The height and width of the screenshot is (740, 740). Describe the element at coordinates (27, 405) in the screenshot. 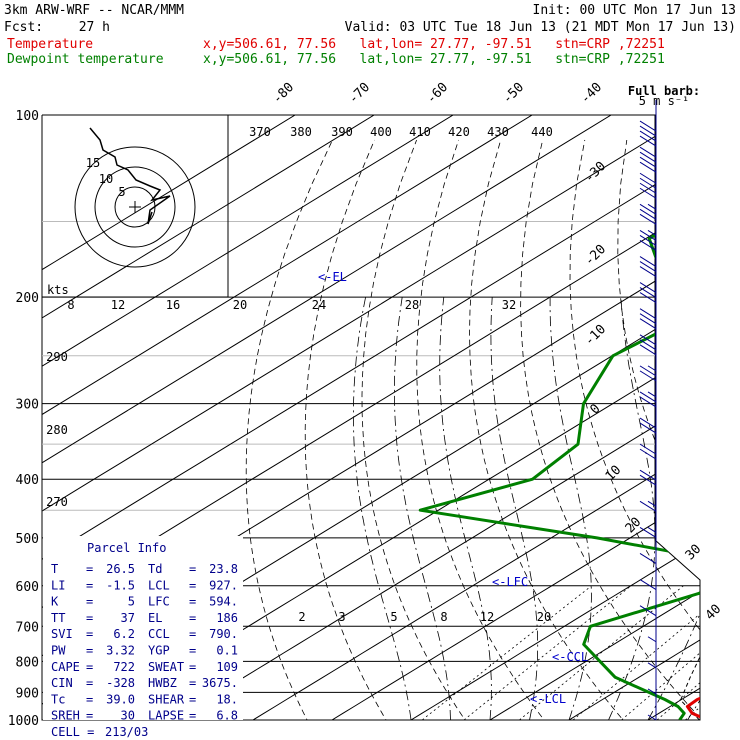

I see `pressure-tick-label: 300` at that location.